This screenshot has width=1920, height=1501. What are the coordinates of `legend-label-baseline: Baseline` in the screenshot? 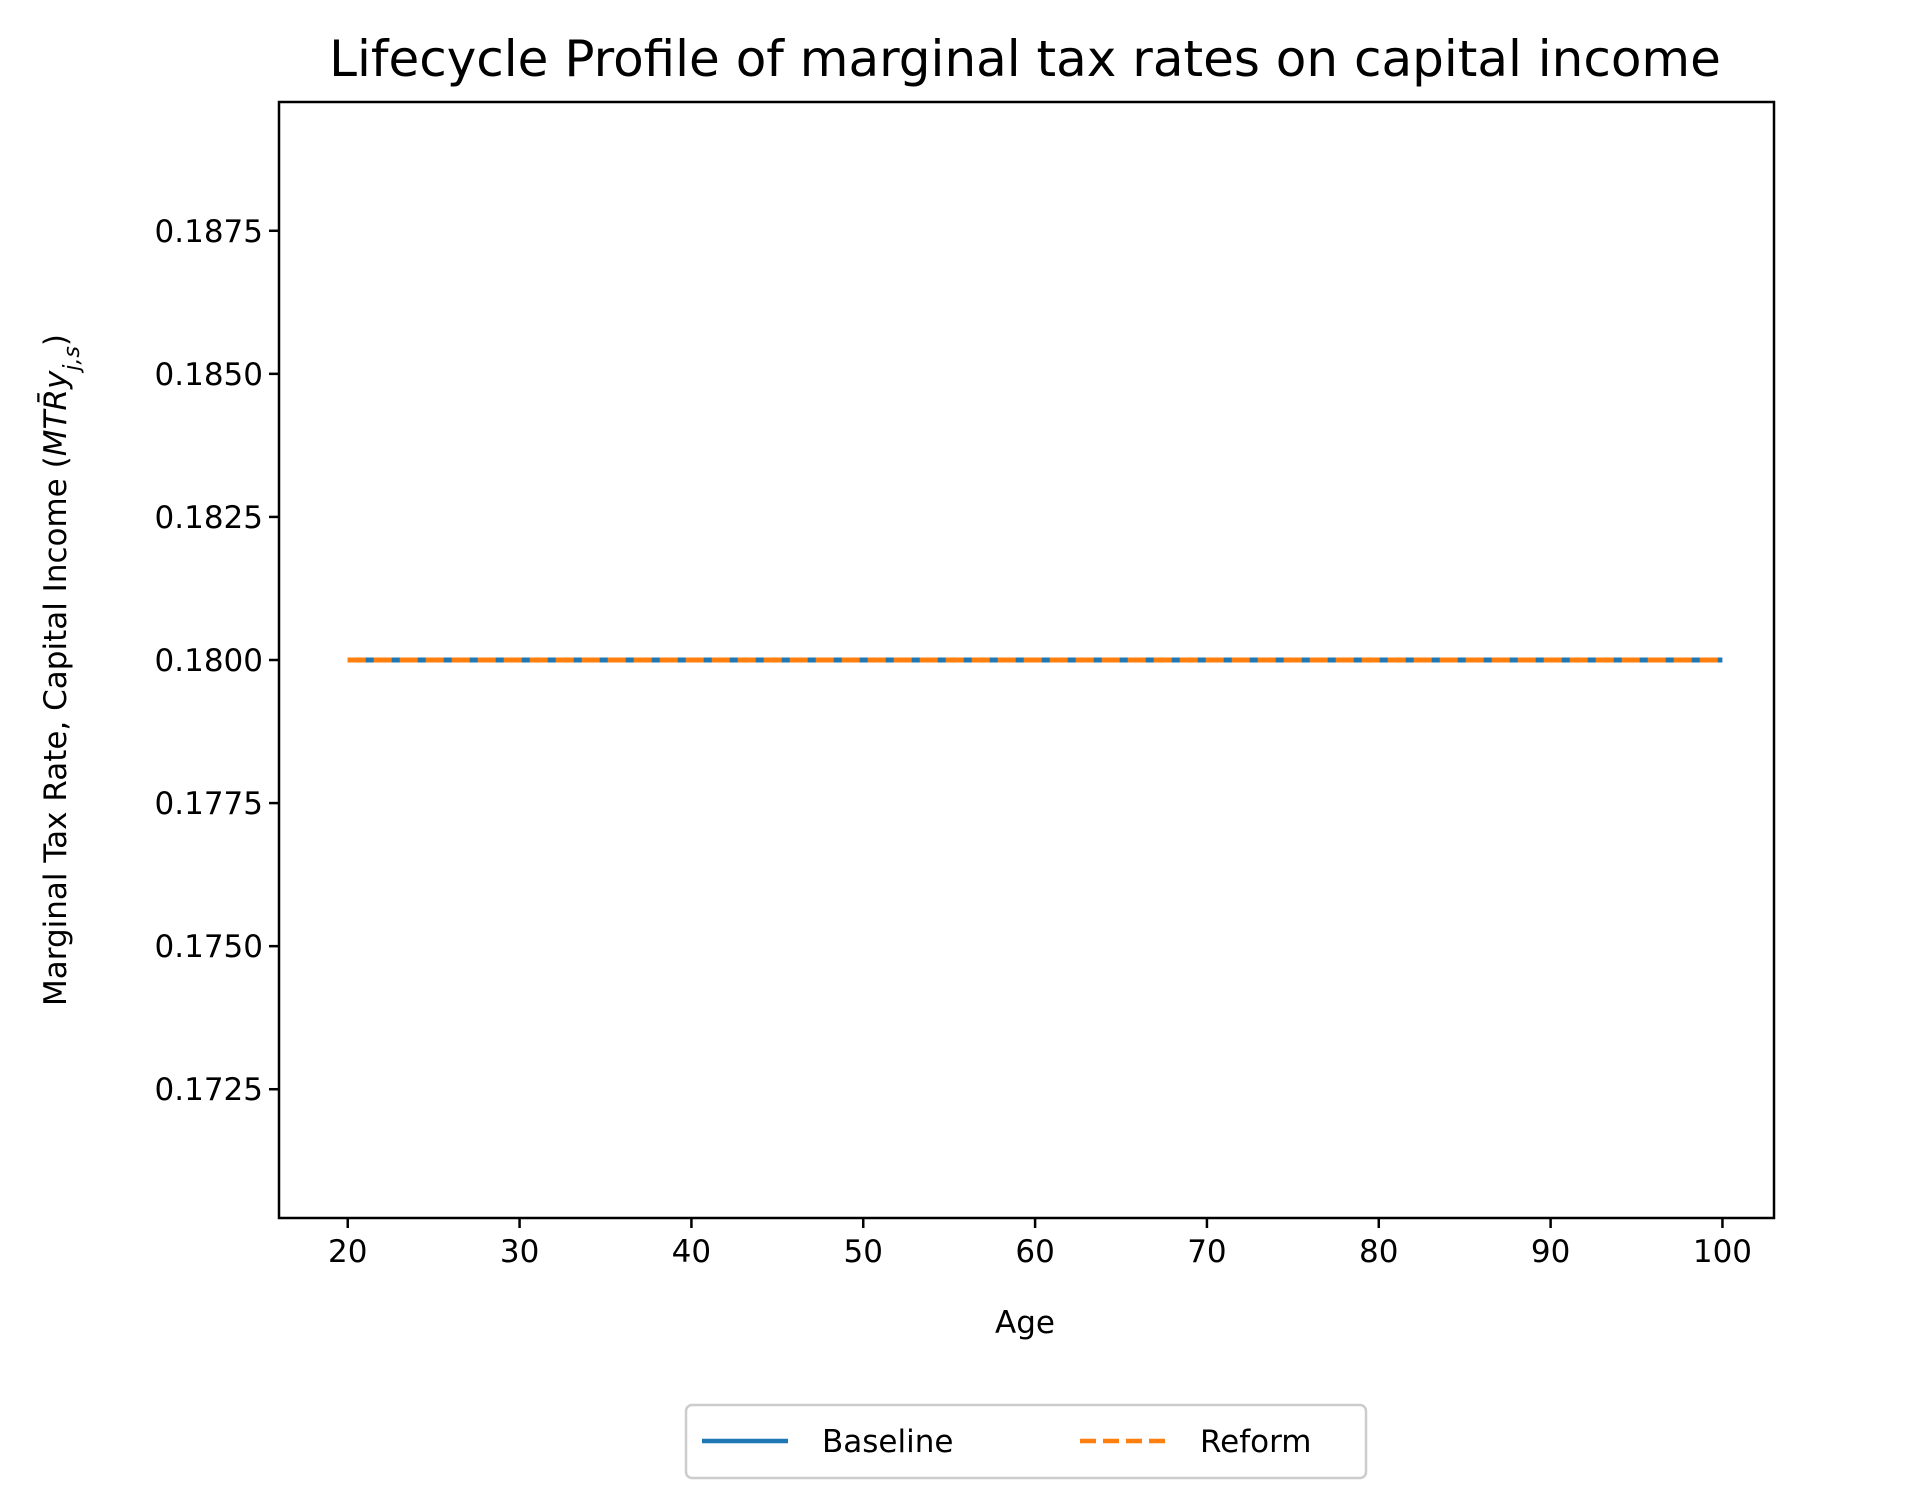 It's located at (887, 1442).